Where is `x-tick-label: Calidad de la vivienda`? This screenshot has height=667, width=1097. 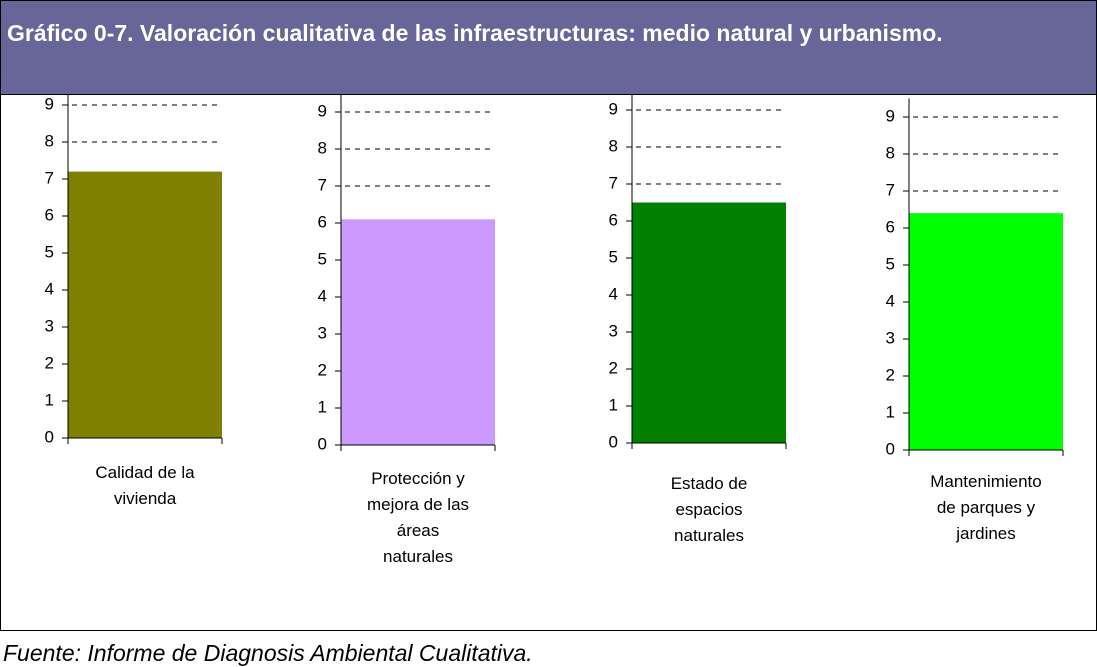 x-tick-label: Calidad de la vivienda is located at coordinates (145, 485).